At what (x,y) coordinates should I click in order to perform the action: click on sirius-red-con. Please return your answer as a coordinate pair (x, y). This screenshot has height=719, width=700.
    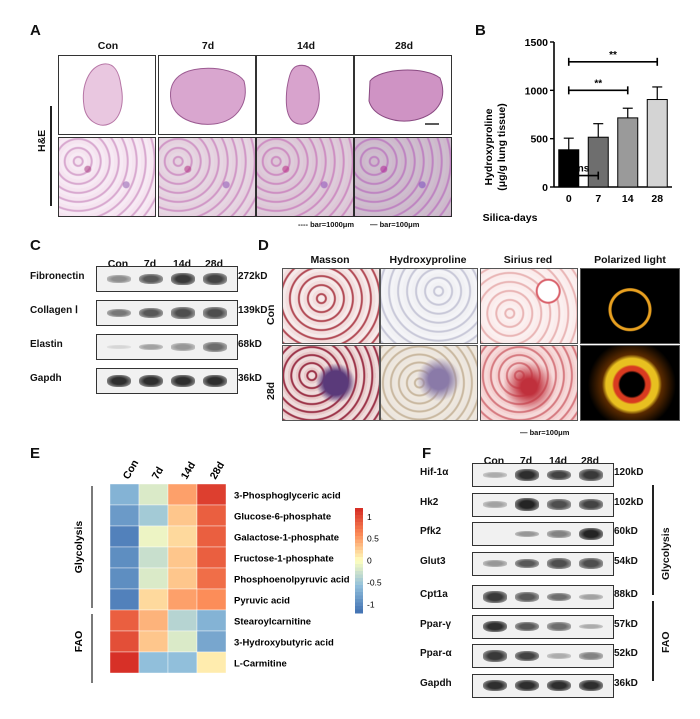
    Looking at the image, I should click on (529, 306).